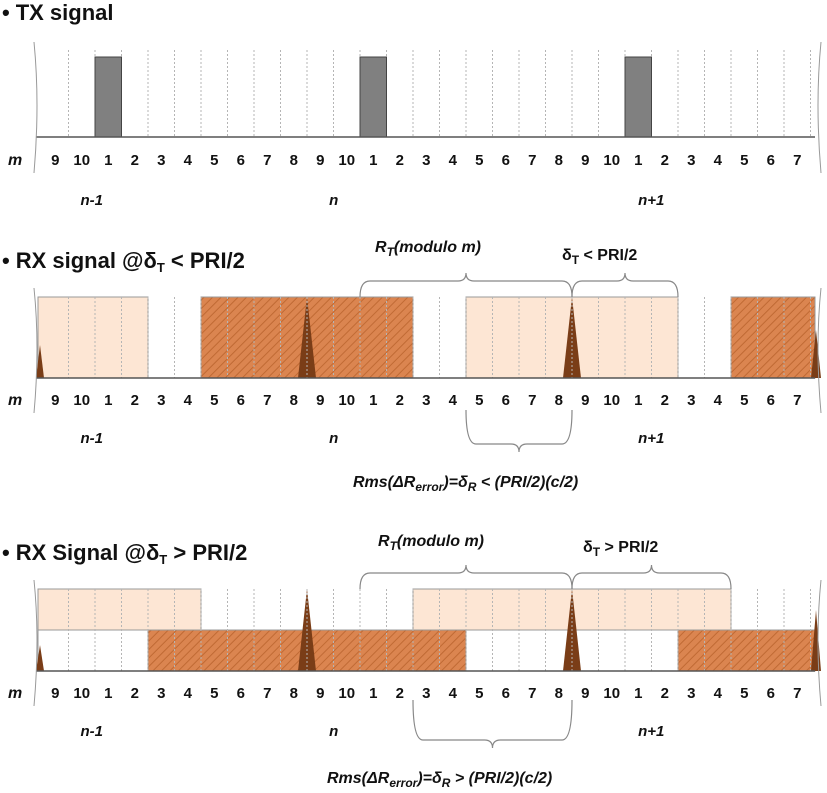 The width and height of the screenshot is (827, 793). What do you see at coordinates (373, 97) in the screenshot?
I see `tx-pulses` at bounding box center [373, 97].